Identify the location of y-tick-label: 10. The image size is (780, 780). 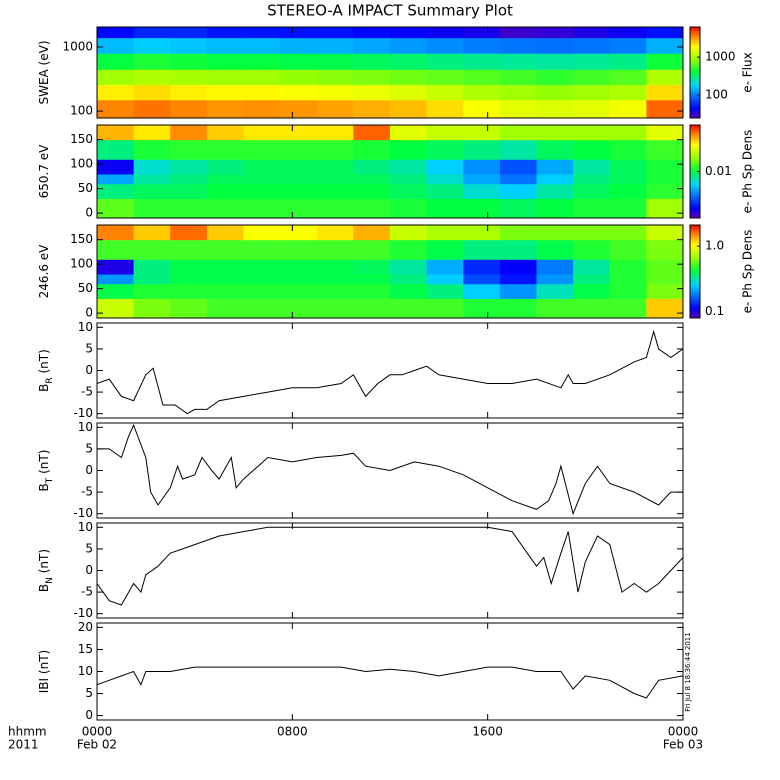
(85, 527).